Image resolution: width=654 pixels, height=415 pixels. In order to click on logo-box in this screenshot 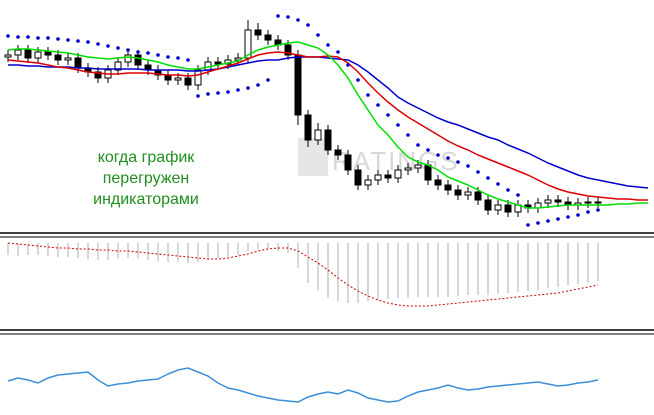, I will do `click(313, 157)`.